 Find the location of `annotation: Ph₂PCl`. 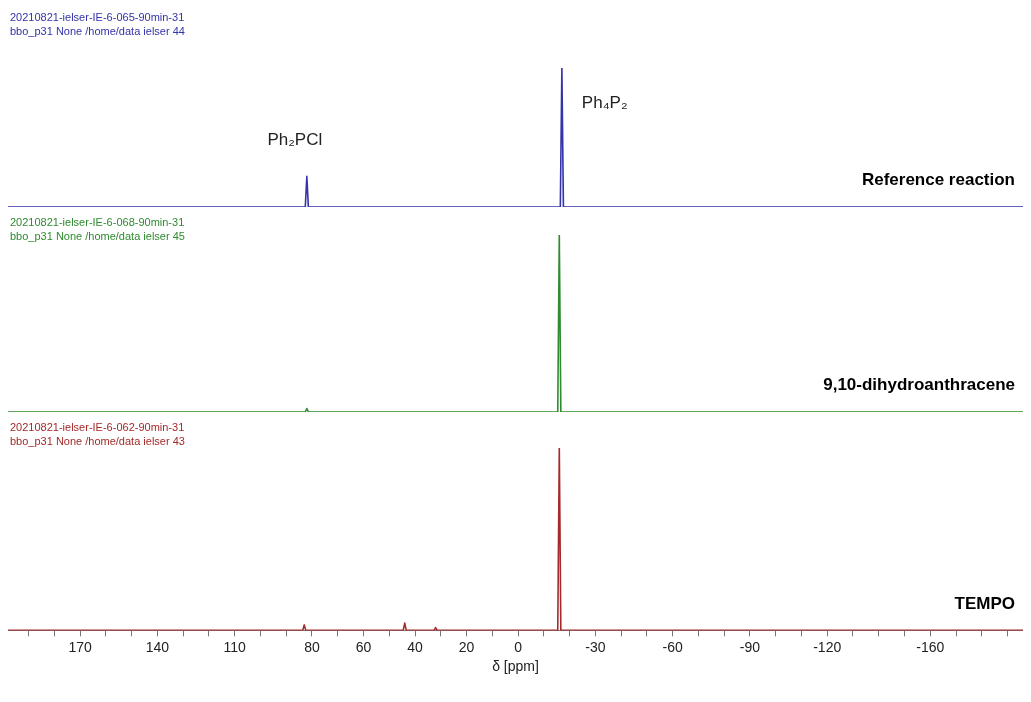

annotation: Ph₂PCl is located at coordinates (295, 139).